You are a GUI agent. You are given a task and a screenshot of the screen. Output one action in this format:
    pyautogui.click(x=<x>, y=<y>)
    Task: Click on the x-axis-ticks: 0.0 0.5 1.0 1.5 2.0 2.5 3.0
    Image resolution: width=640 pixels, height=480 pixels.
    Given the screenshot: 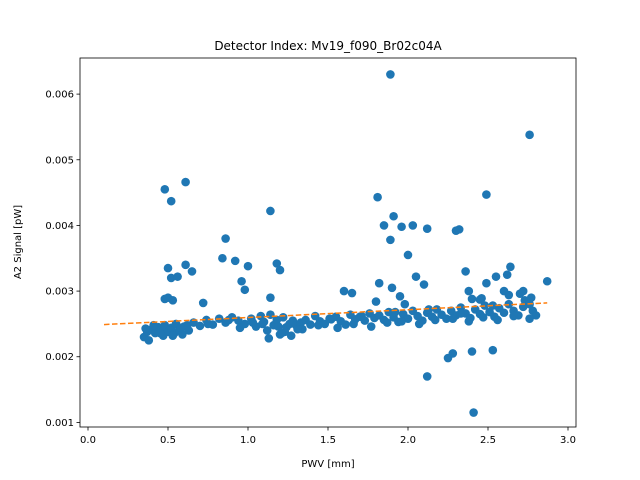 What is the action you would take?
    pyautogui.click(x=328, y=436)
    